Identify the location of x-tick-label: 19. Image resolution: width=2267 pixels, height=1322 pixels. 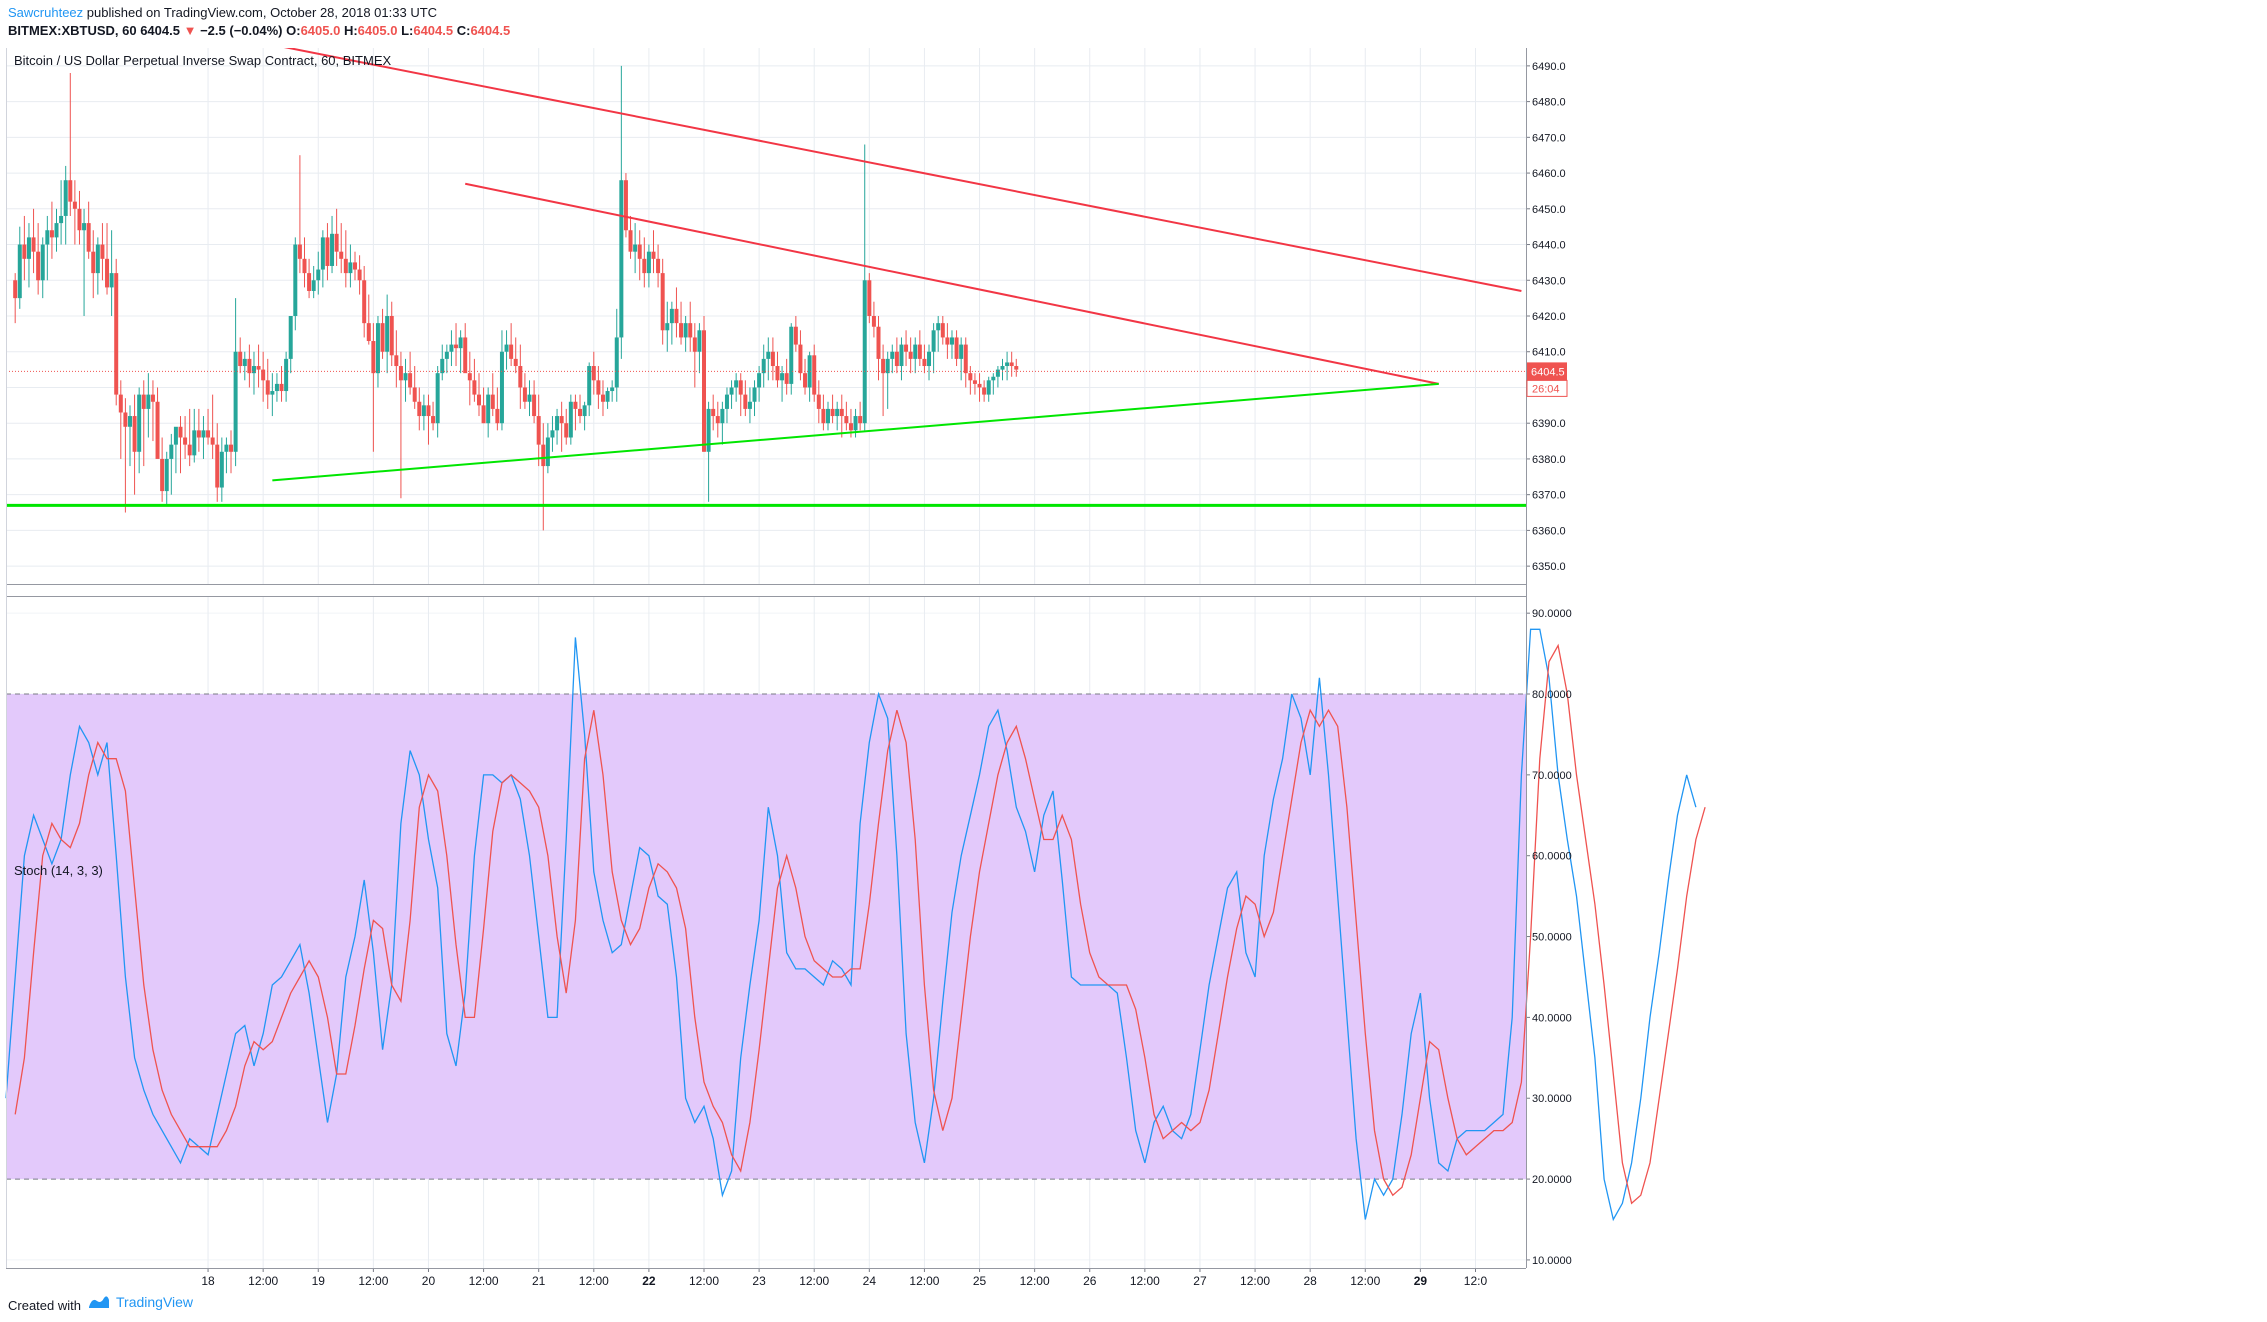
(319, 1281).